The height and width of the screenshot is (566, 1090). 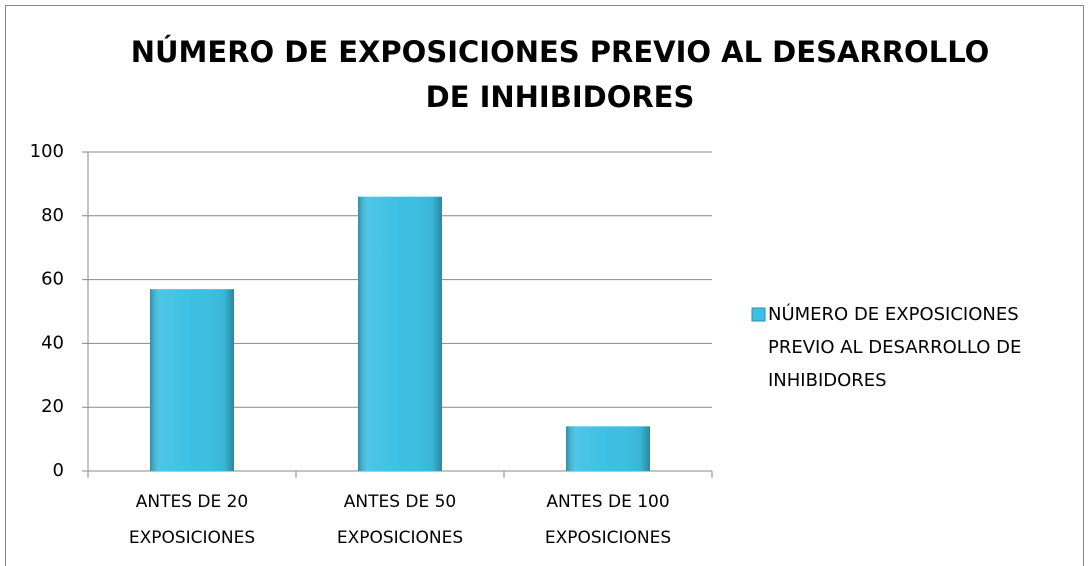 I want to click on y-tick-label: 80, so click(x=52, y=215).